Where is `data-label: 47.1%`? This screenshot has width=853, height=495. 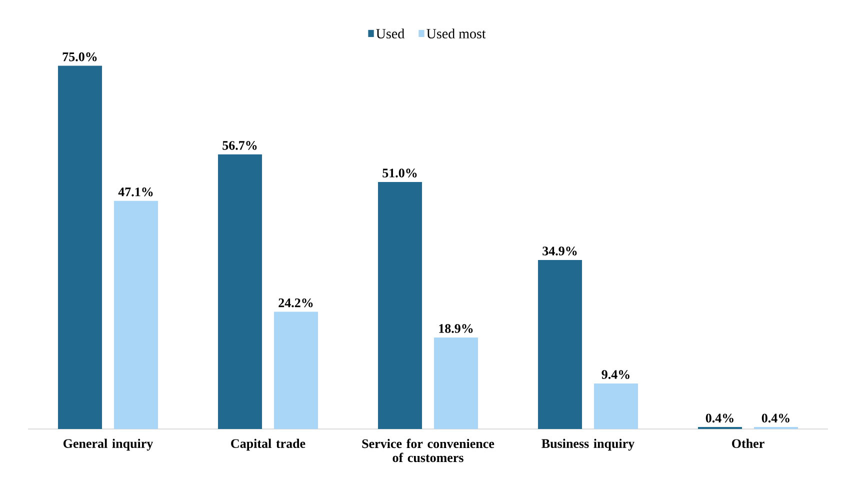 data-label: 47.1% is located at coordinates (135, 192).